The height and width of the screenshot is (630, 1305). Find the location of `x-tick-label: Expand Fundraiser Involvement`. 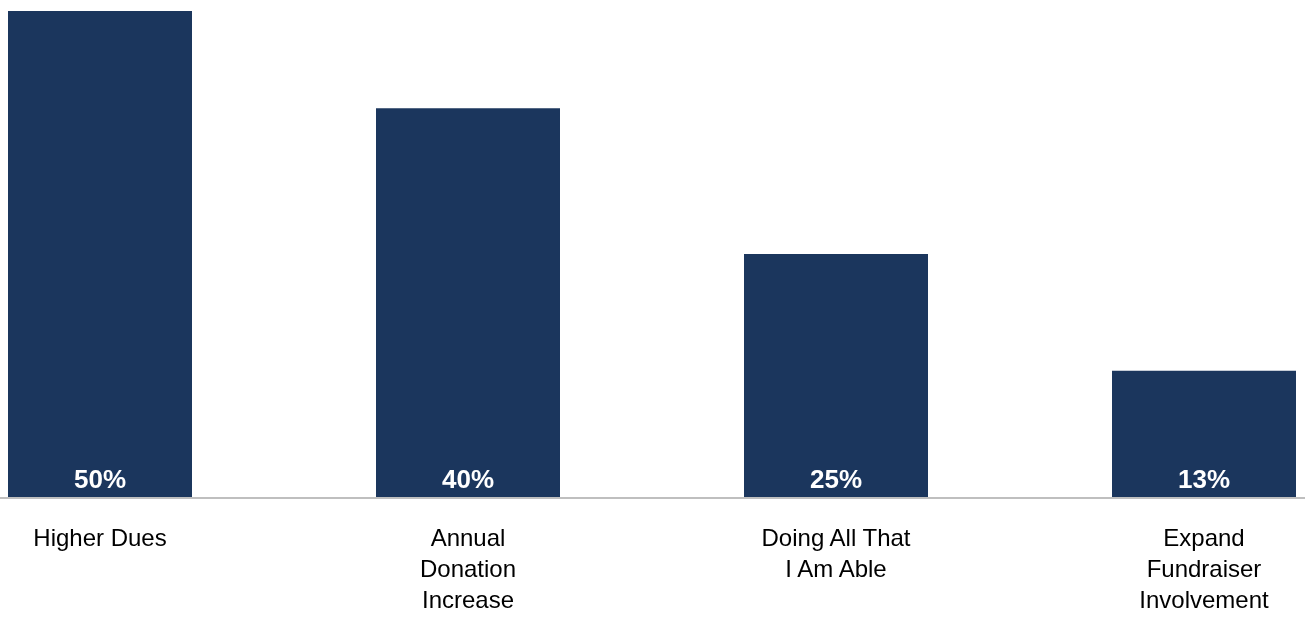

x-tick-label: Expand Fundraiser Involvement is located at coordinates (1204, 568).